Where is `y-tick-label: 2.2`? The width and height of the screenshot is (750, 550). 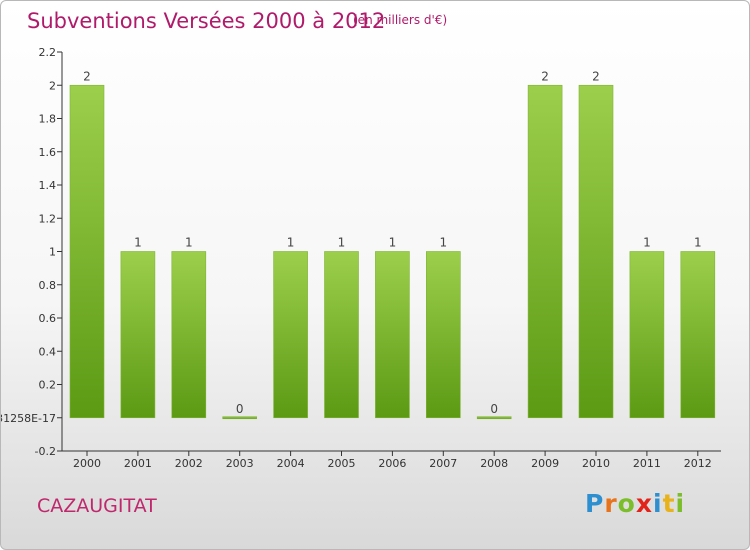 y-tick-label: 2.2 is located at coordinates (48, 52).